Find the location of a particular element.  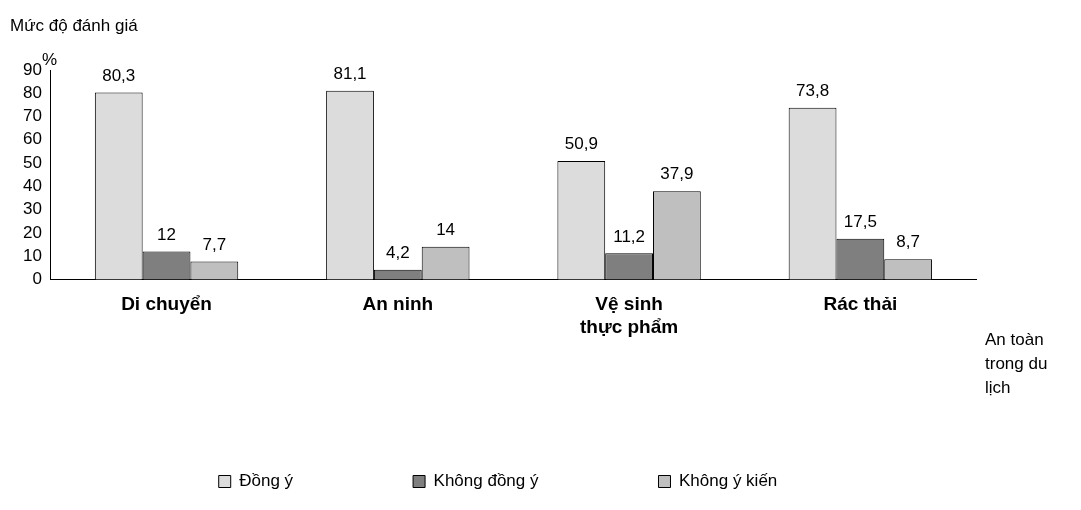

data-label: 73,8 is located at coordinates (813, 90).